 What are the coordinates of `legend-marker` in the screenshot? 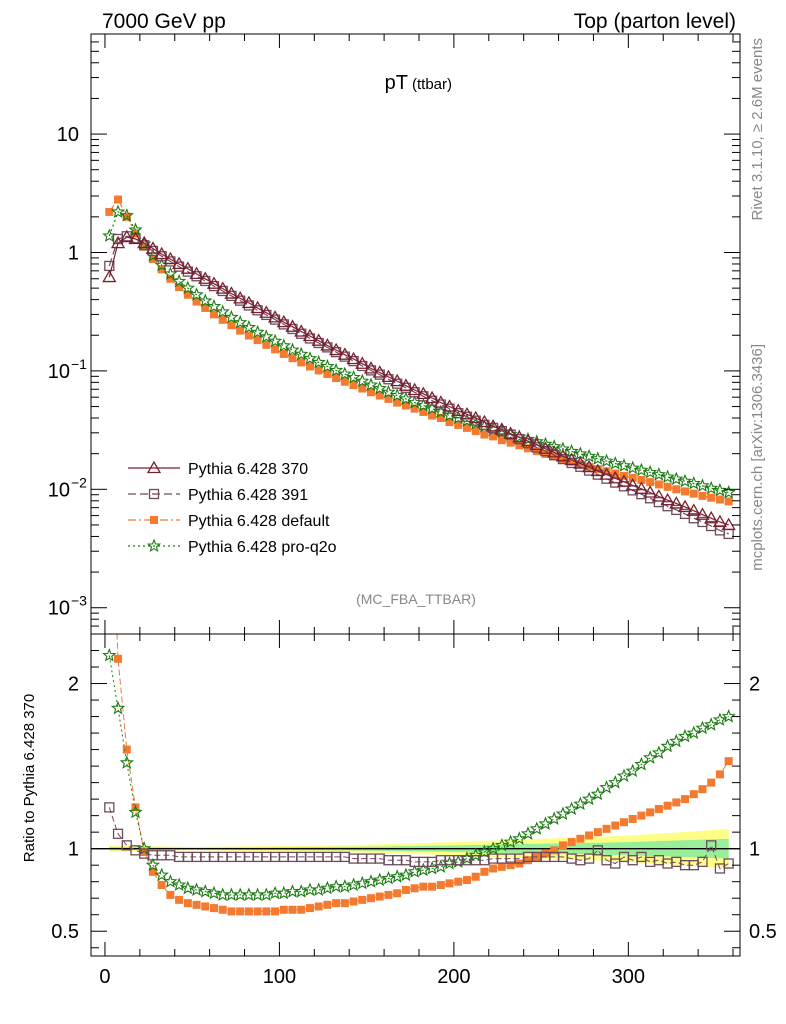 It's located at (154, 520).